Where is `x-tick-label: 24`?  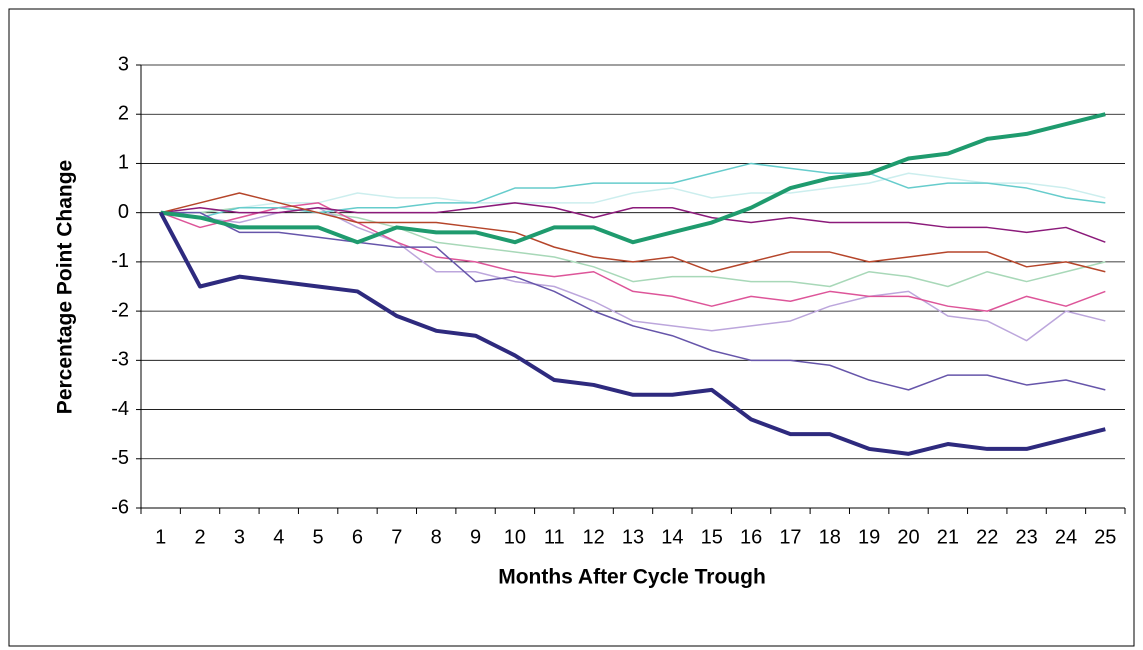
x-tick-label: 24 is located at coordinates (1066, 537).